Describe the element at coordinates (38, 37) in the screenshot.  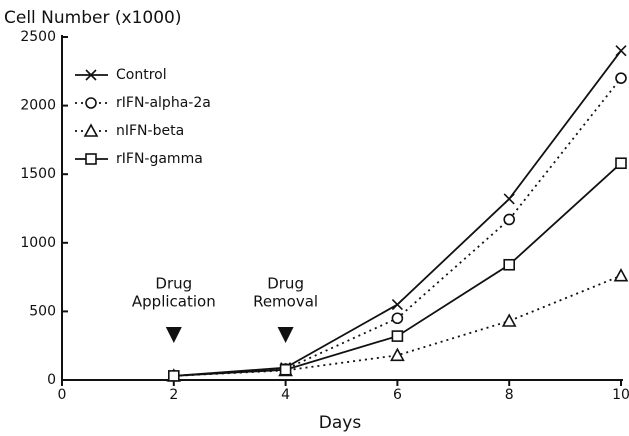
I see `y-tick-label: 2500` at that location.